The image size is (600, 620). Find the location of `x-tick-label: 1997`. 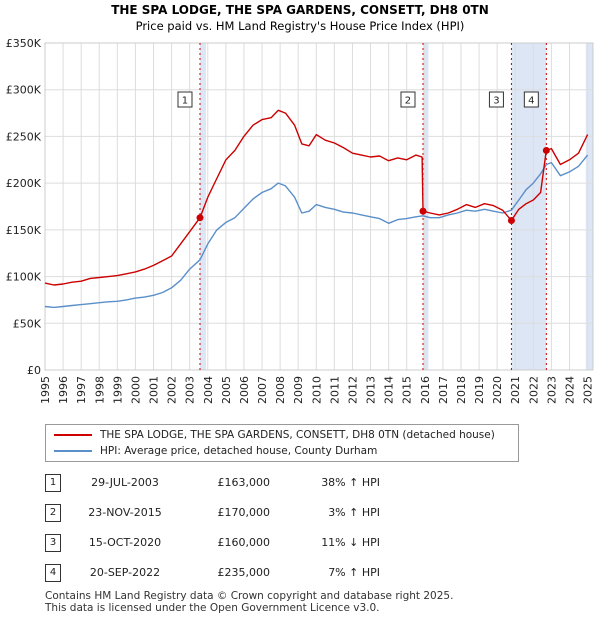

x-tick-label: 1997 is located at coordinates (81, 390).